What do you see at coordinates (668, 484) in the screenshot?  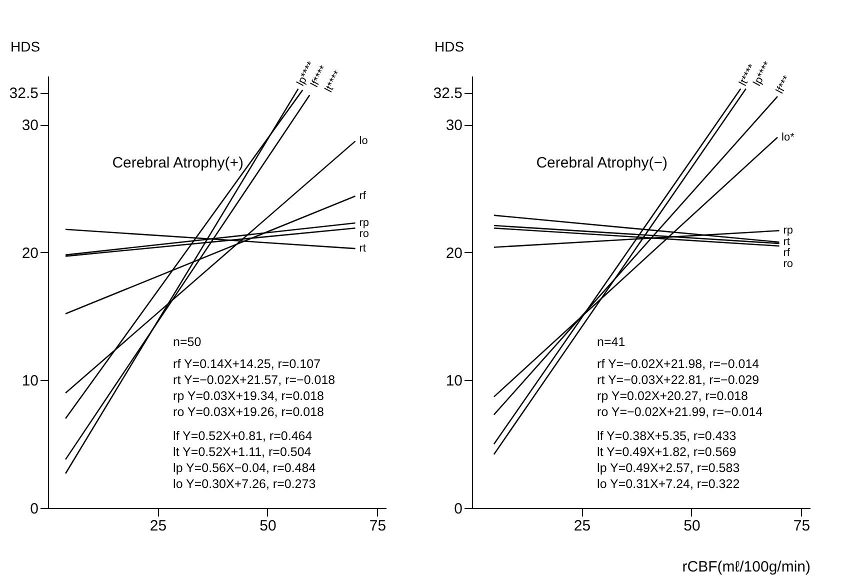 I see `annotation: lo Y=0.31X+7.24, r=0.322` at bounding box center [668, 484].